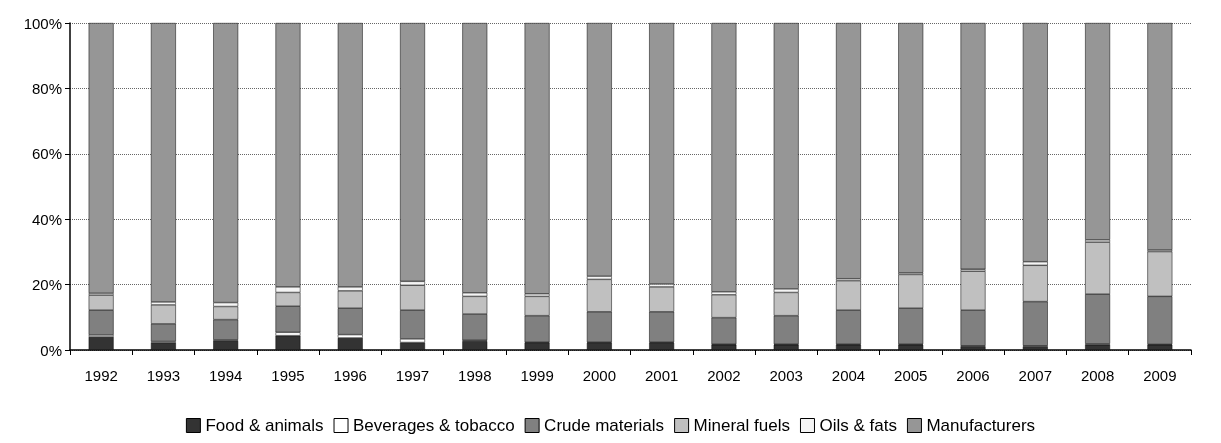 Image resolution: width=1221 pixels, height=443 pixels. I want to click on legend-label: Manufacturers, so click(981, 425).